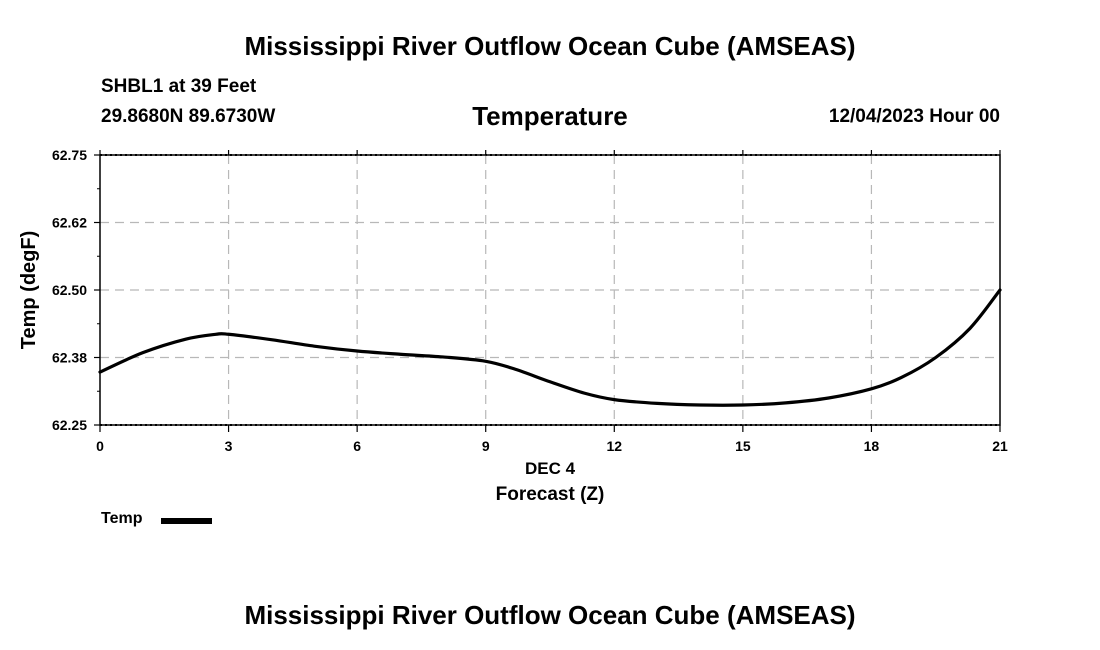 This screenshot has height=650, width=1100. What do you see at coordinates (186, 521) in the screenshot?
I see `legend-swatch` at bounding box center [186, 521].